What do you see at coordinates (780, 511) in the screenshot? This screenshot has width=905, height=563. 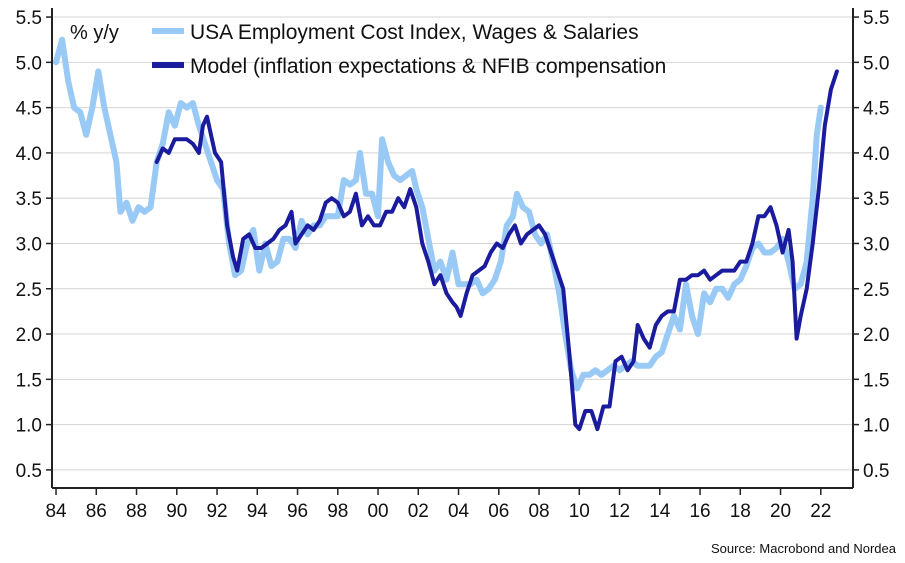 I see `x-tick-label: 20` at bounding box center [780, 511].